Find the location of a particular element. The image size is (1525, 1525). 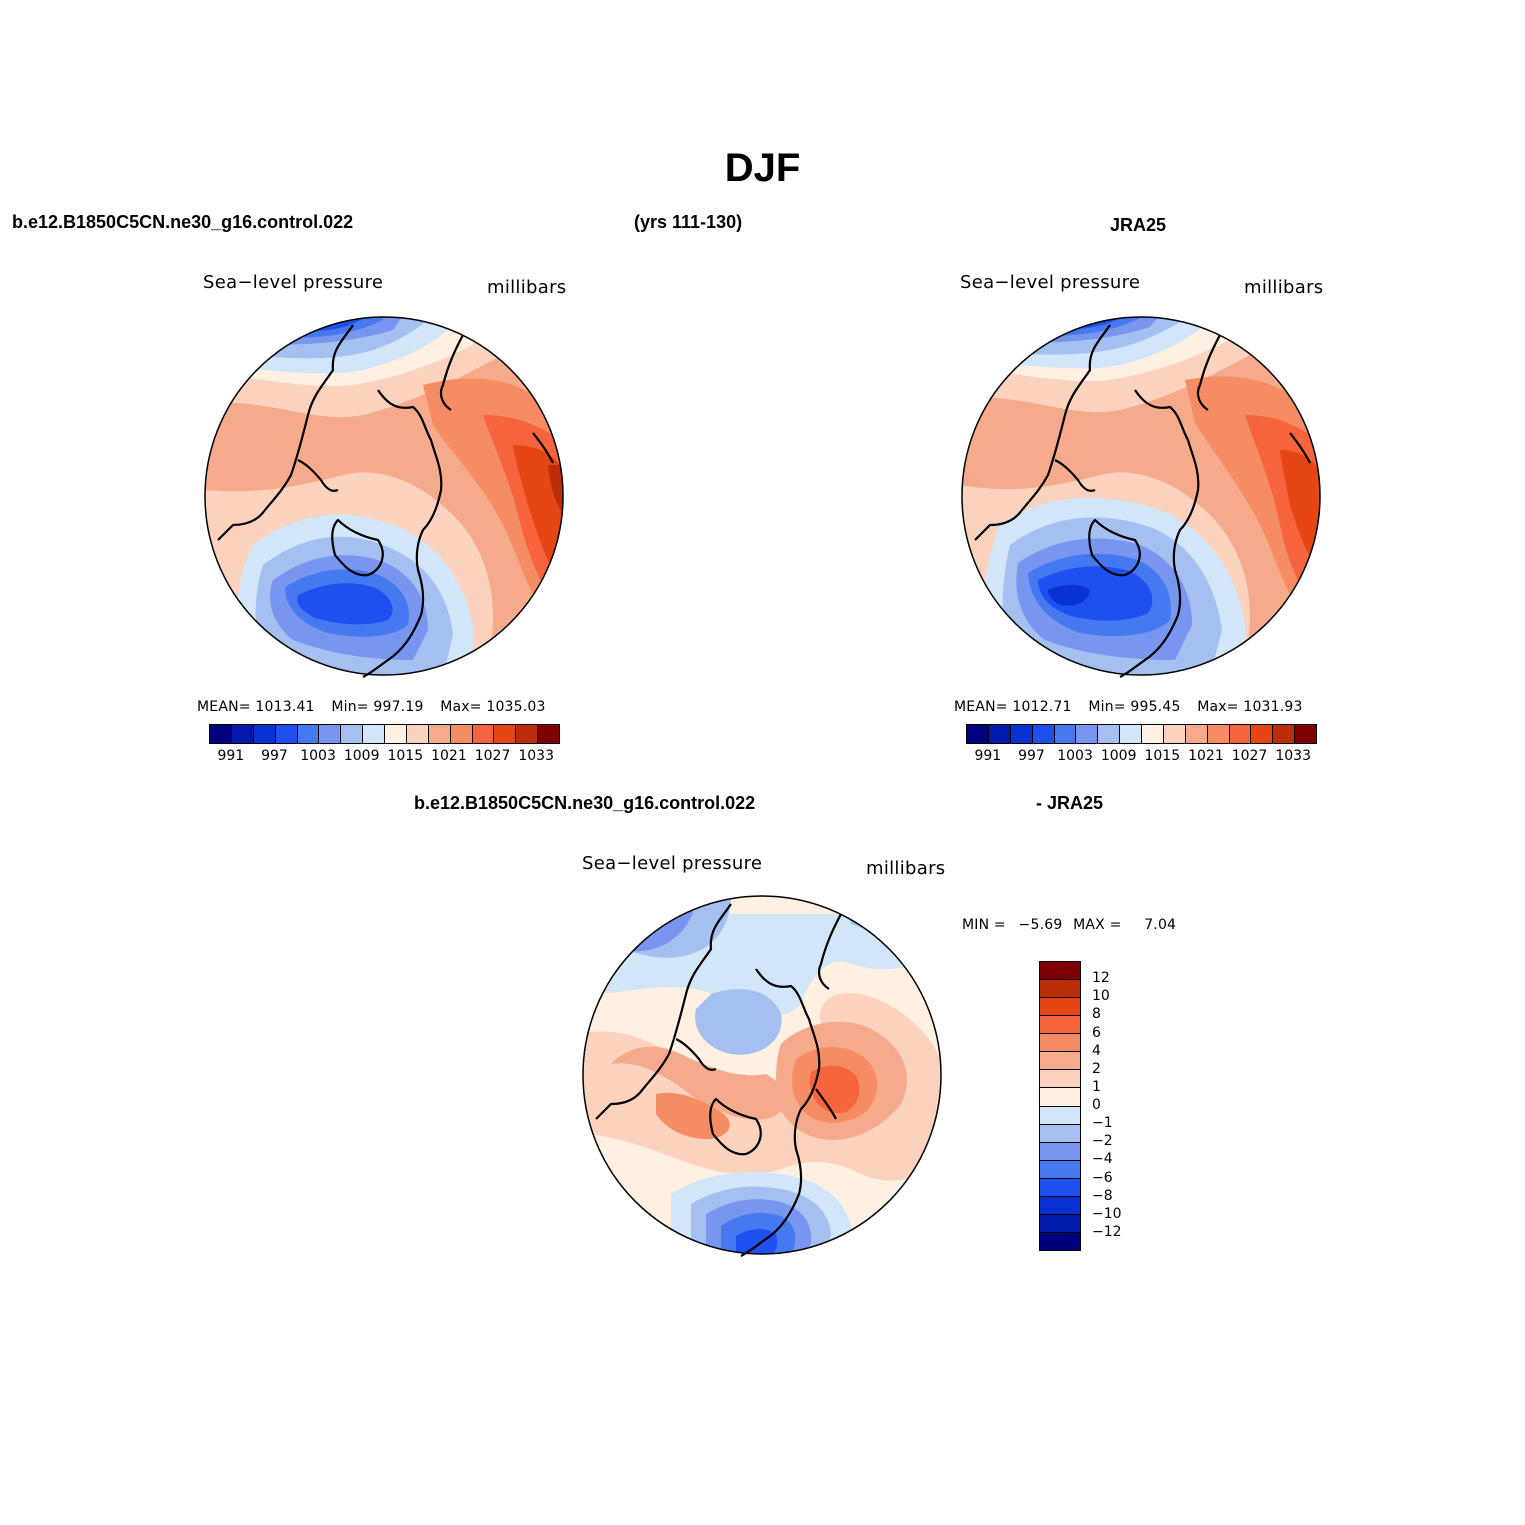

obs-header: JRA25 is located at coordinates (1138, 225).